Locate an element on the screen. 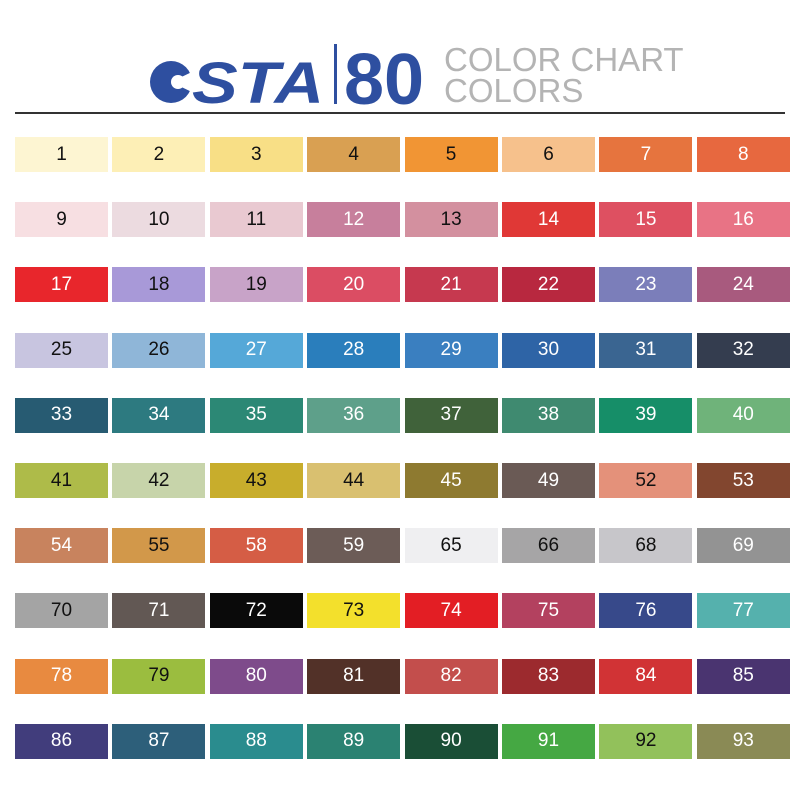  swatch-label: 71 is located at coordinates (159, 610).